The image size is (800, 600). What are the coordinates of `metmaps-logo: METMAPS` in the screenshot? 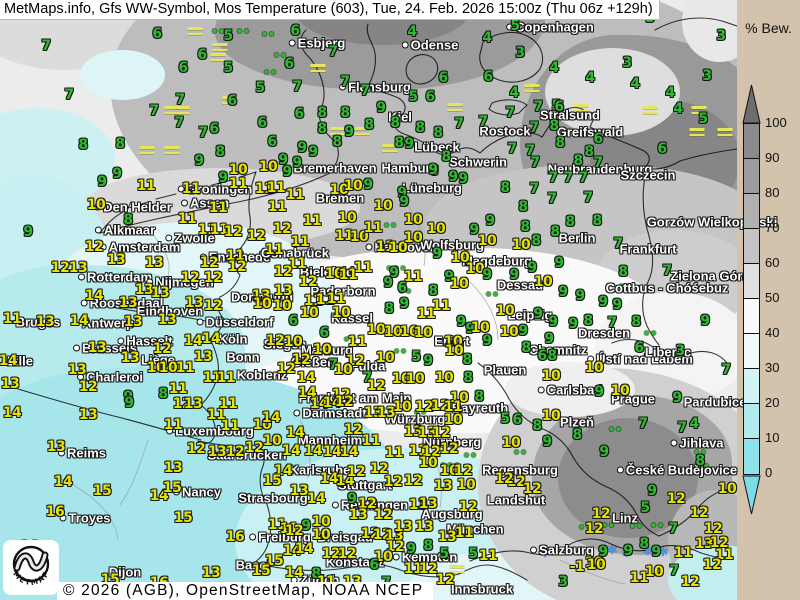 It's located at (29, 564).